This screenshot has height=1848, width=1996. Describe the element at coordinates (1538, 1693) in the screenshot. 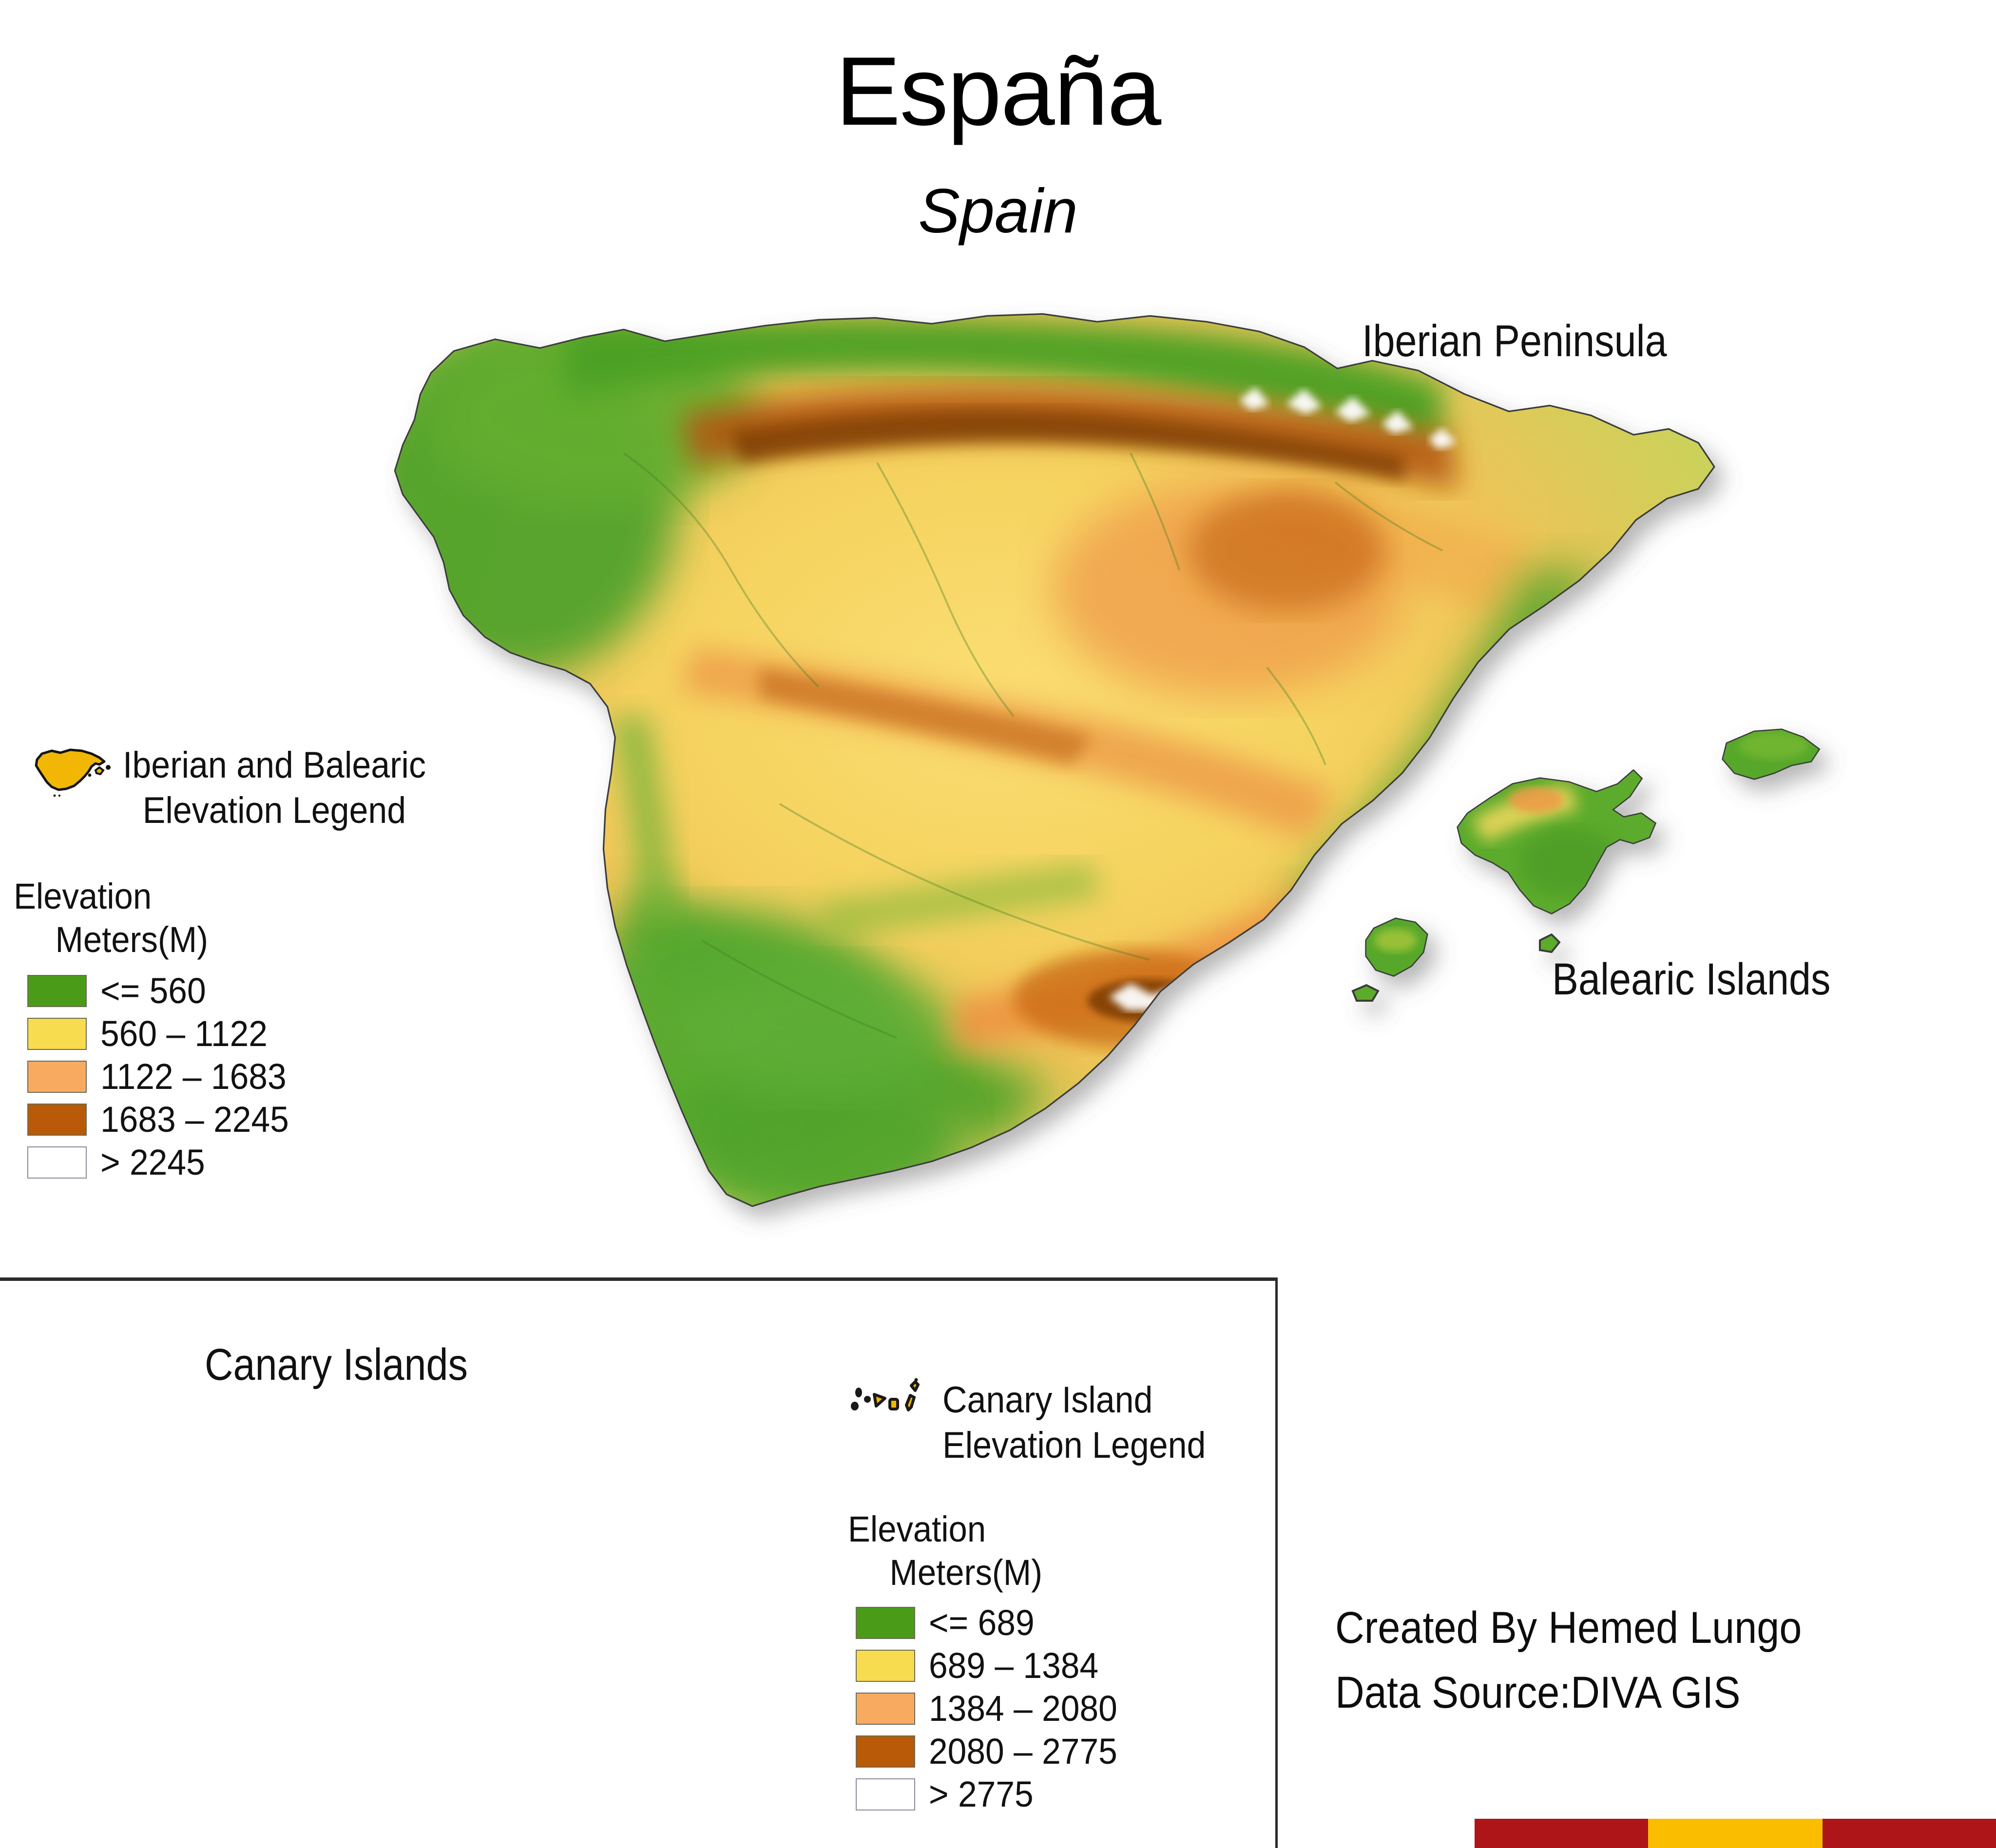

I see `credit-data-source: Data Source:DIVA GIS` at that location.